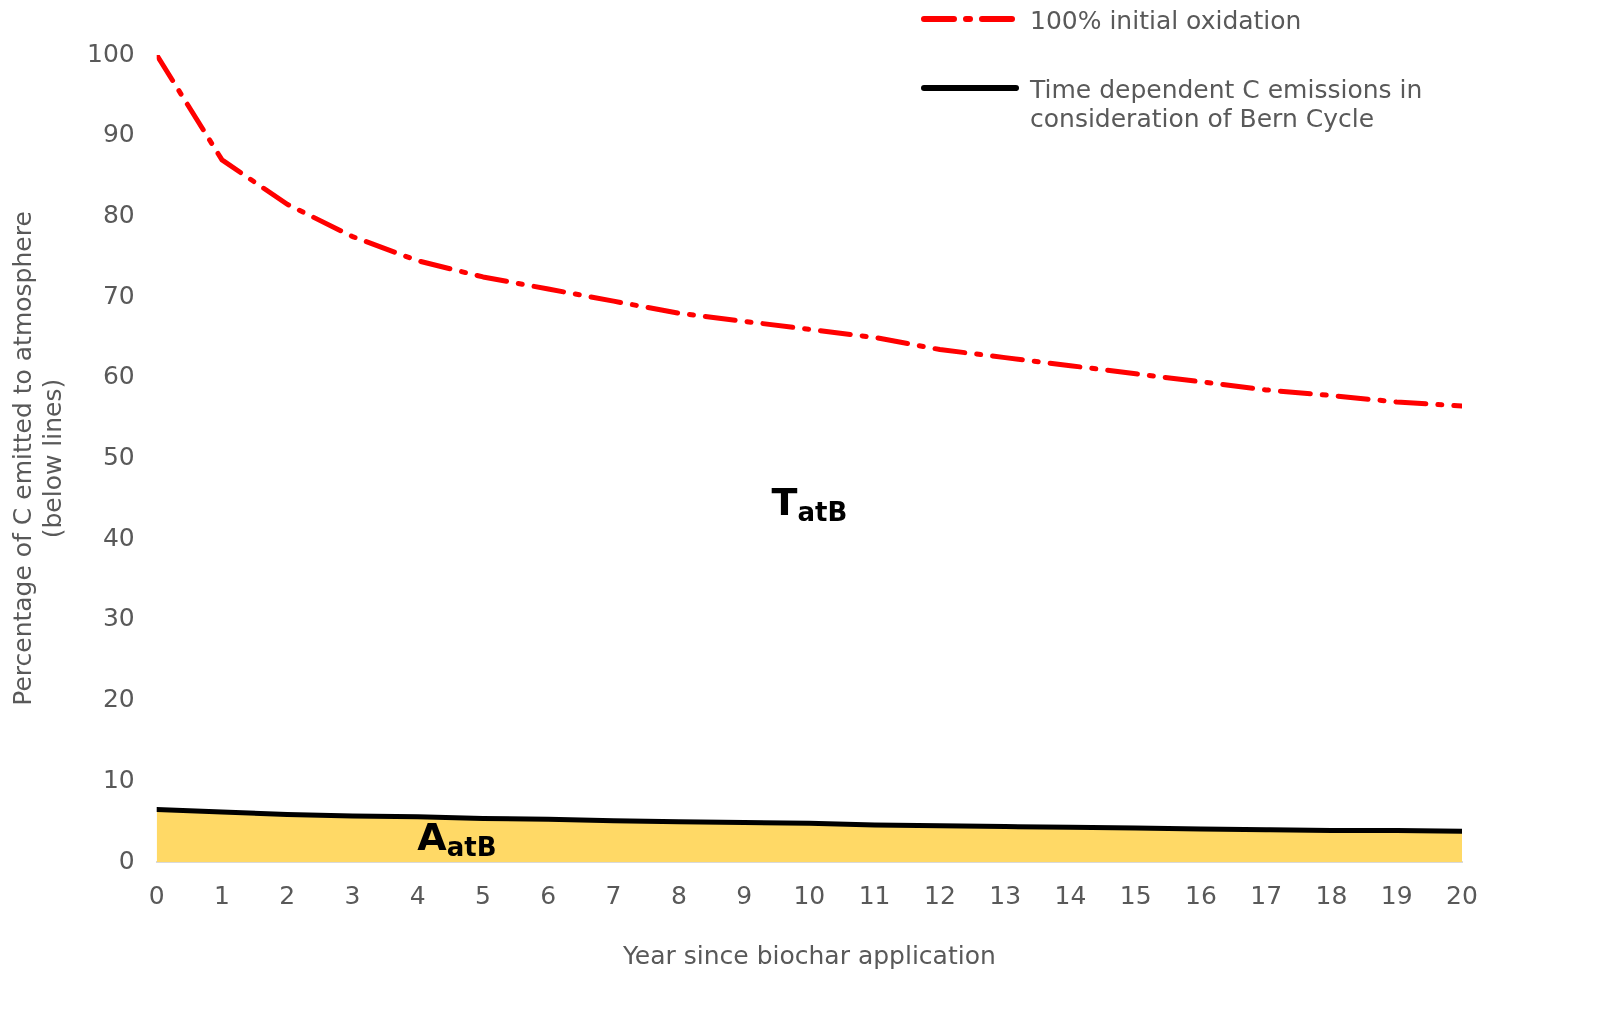  I want to click on x-tick-label: 1, so click(222, 895).